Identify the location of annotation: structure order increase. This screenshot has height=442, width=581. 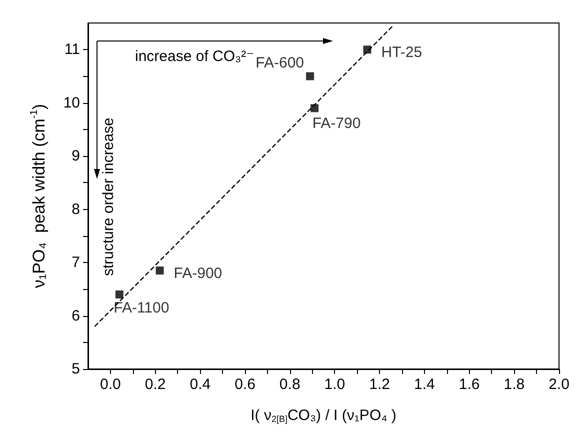
(108, 197).